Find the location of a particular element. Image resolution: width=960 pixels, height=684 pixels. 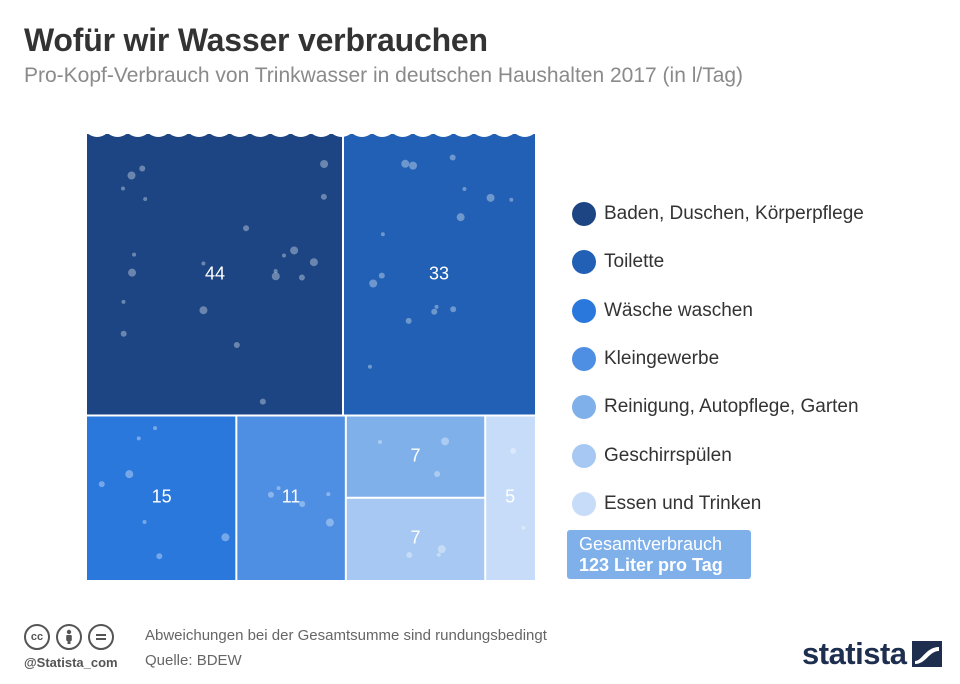

water-surface-wave is located at coordinates (311, 130).